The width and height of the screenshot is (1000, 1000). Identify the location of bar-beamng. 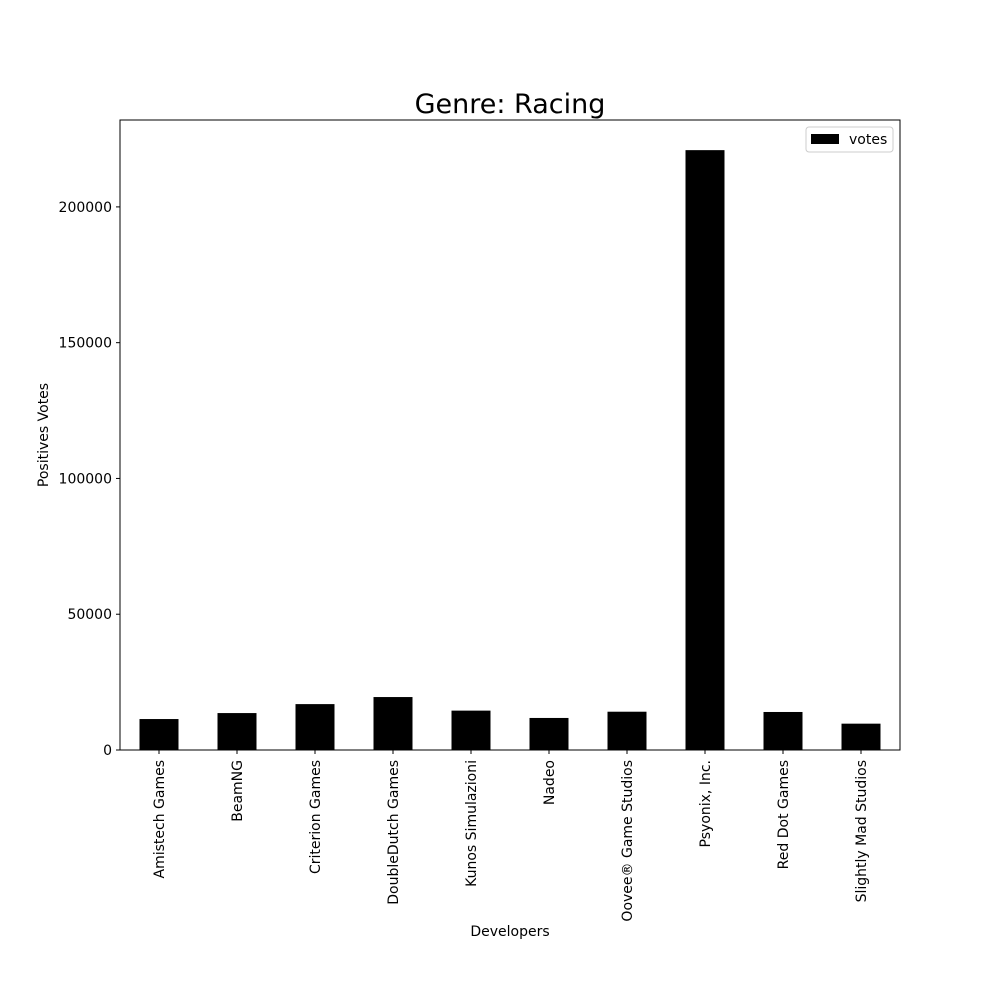
(237, 731).